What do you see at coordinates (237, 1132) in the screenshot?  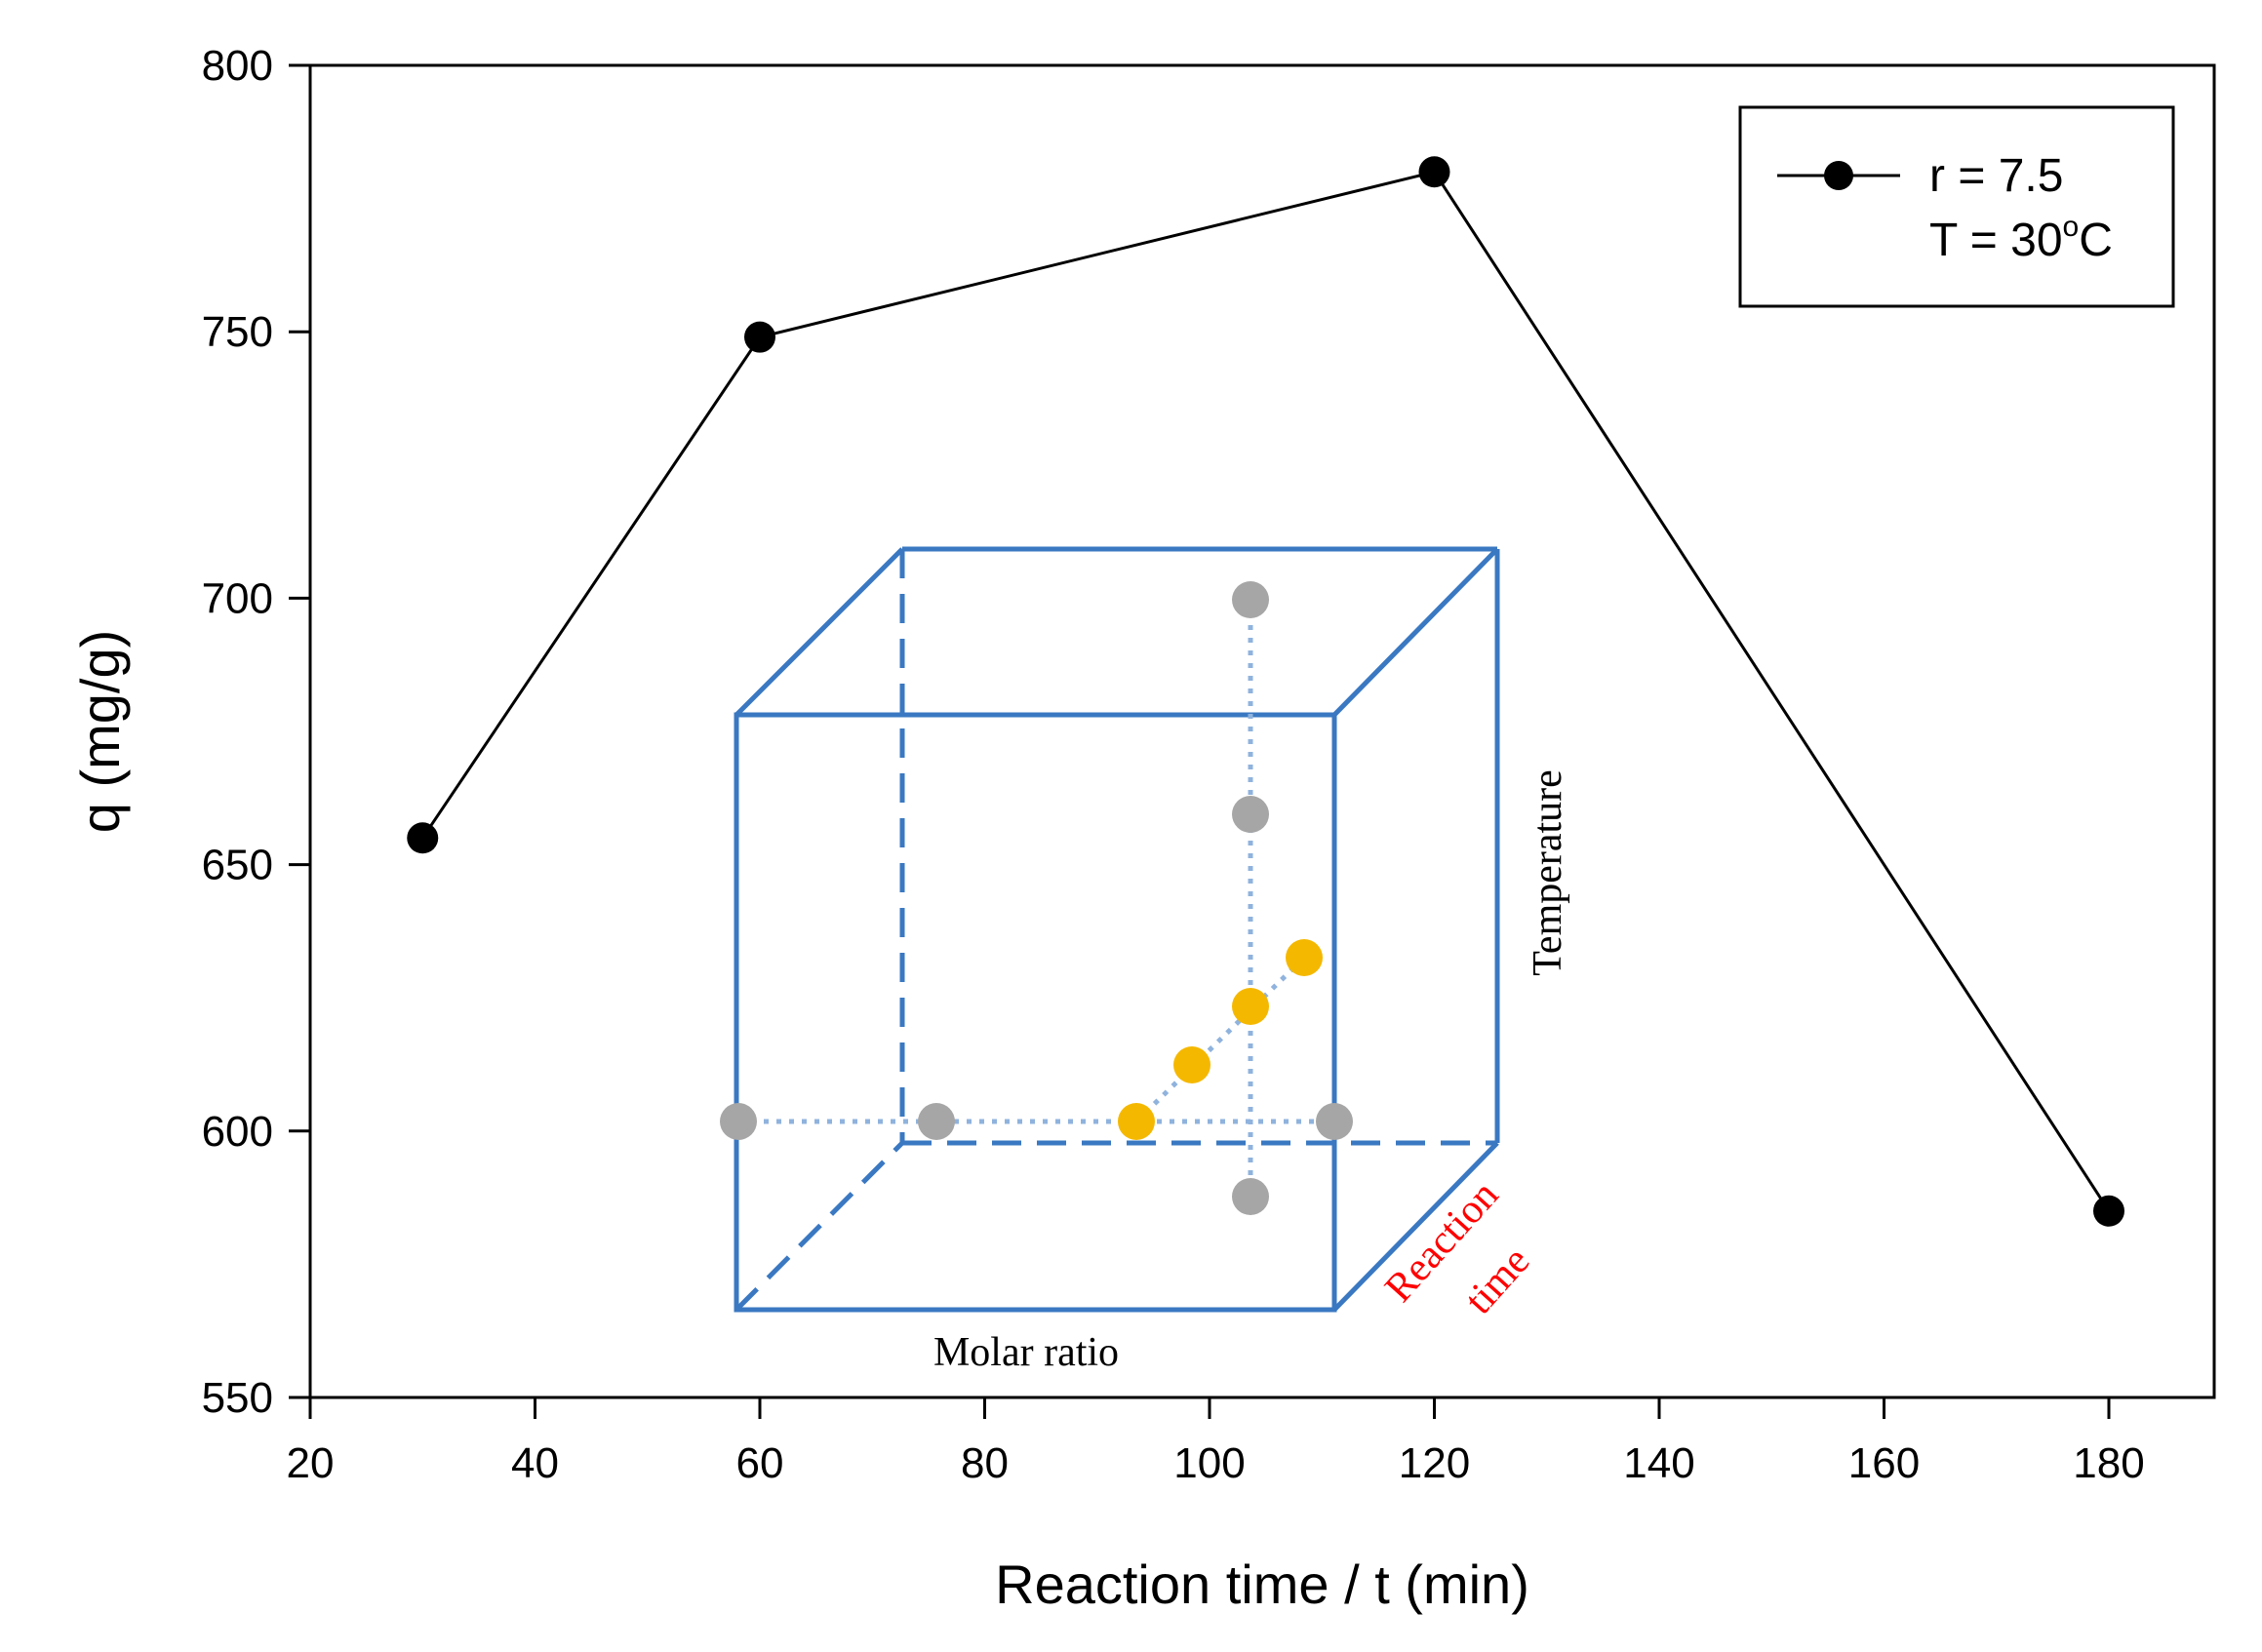 I see `y-tick-label: 600` at bounding box center [237, 1132].